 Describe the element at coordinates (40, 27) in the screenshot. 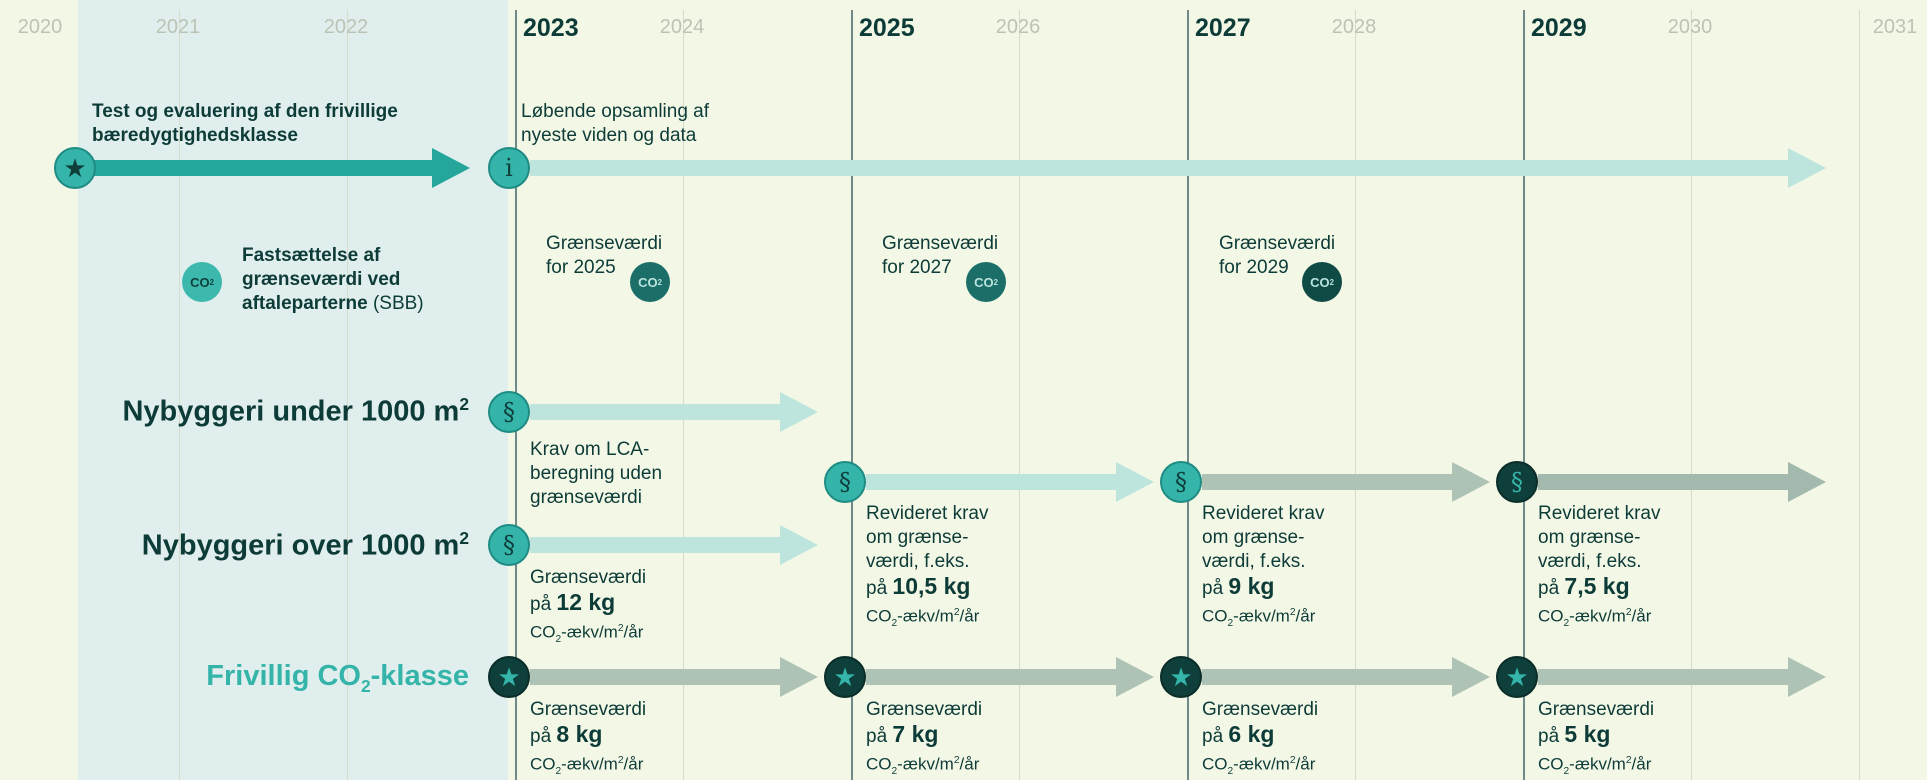

I see `year-label: 2020` at that location.